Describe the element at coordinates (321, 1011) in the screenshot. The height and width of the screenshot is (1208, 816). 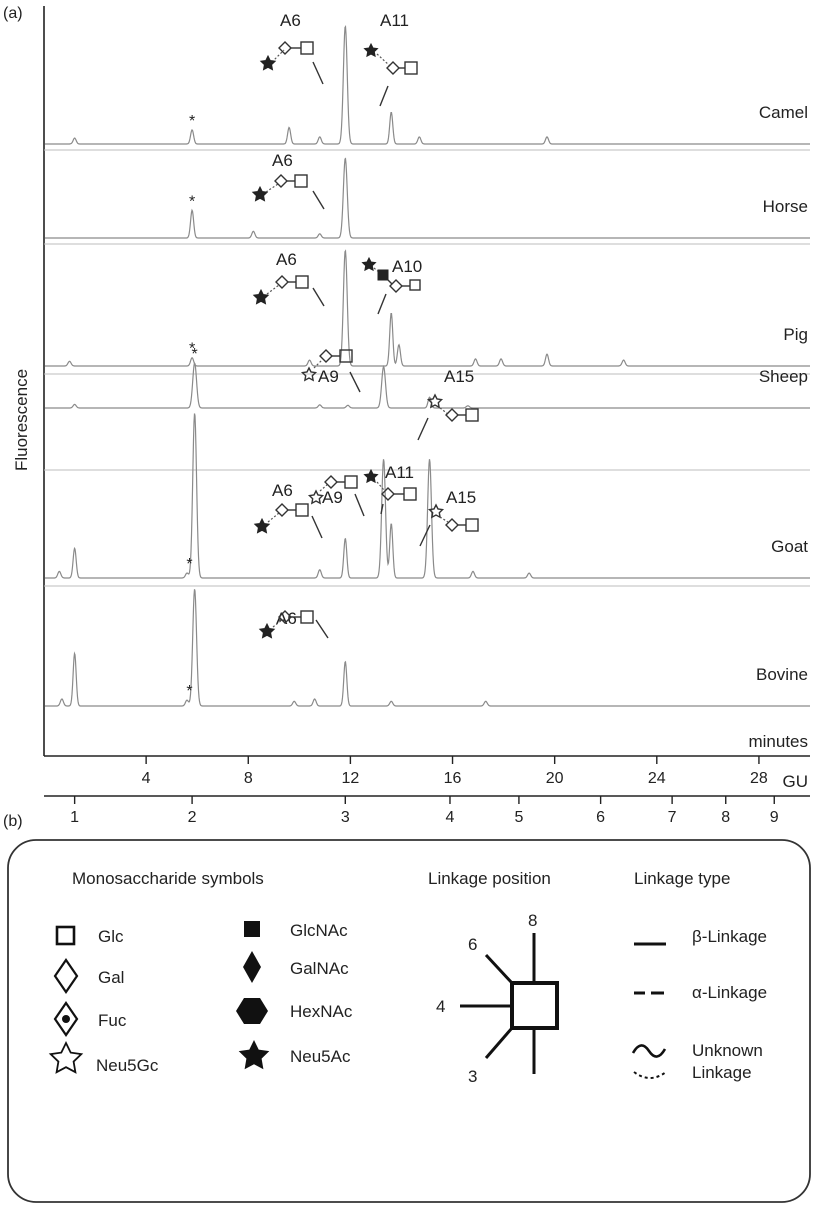
I see `legend-hexnac-label: HexNAc` at that location.